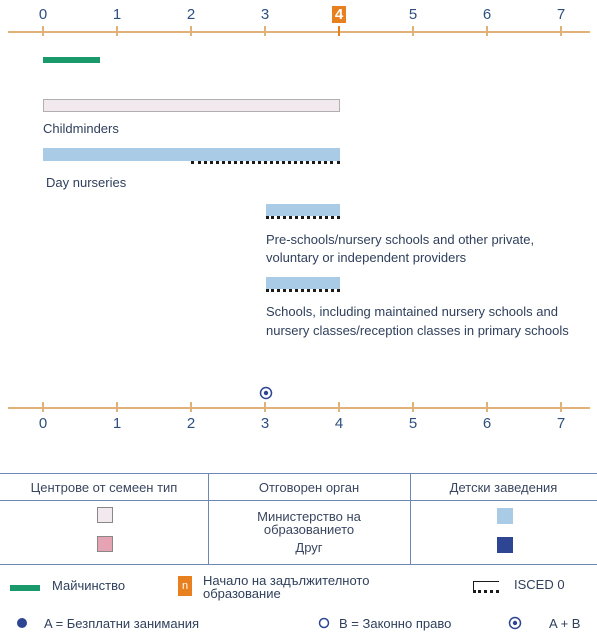 The width and height of the screenshot is (597, 638). I want to click on bottom-tick-0: 0, so click(43, 423).